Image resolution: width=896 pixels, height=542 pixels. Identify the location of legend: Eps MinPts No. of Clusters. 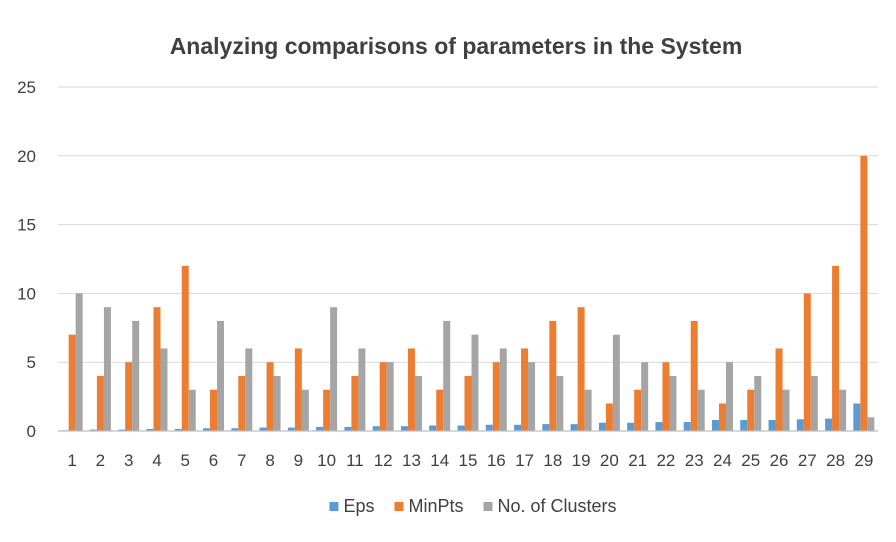
(473, 506).